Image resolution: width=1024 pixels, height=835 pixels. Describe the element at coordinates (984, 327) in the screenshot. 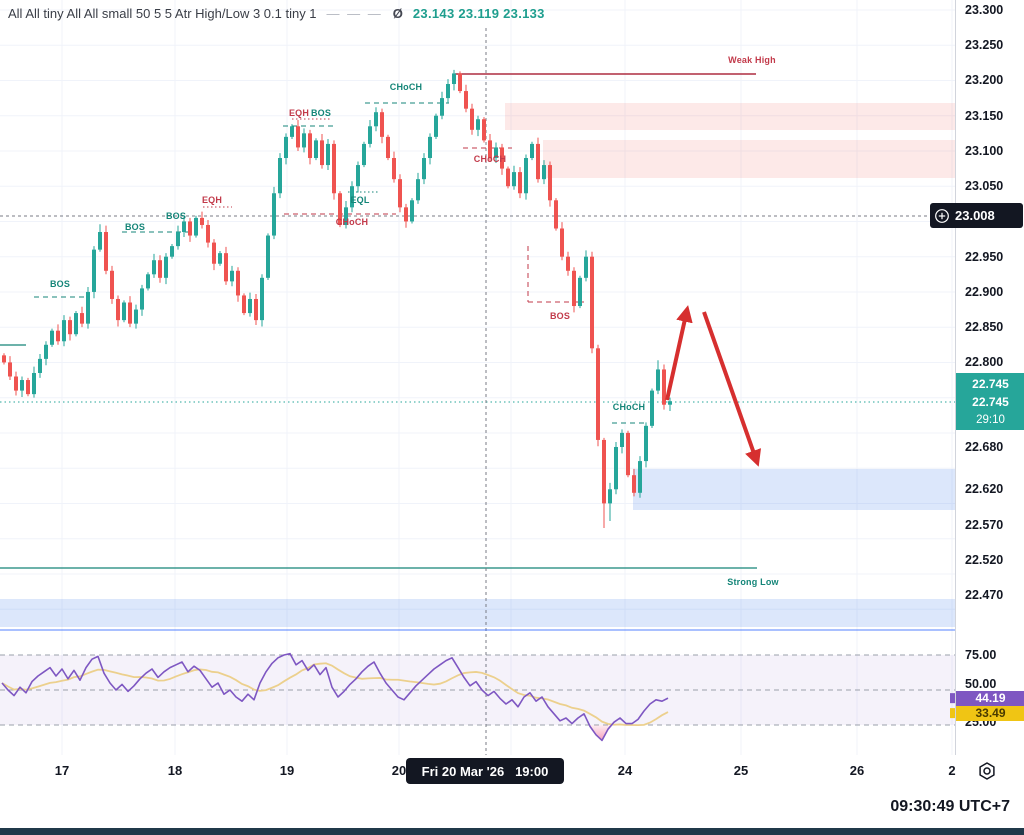

I see `price-tick: 22.850` at that location.